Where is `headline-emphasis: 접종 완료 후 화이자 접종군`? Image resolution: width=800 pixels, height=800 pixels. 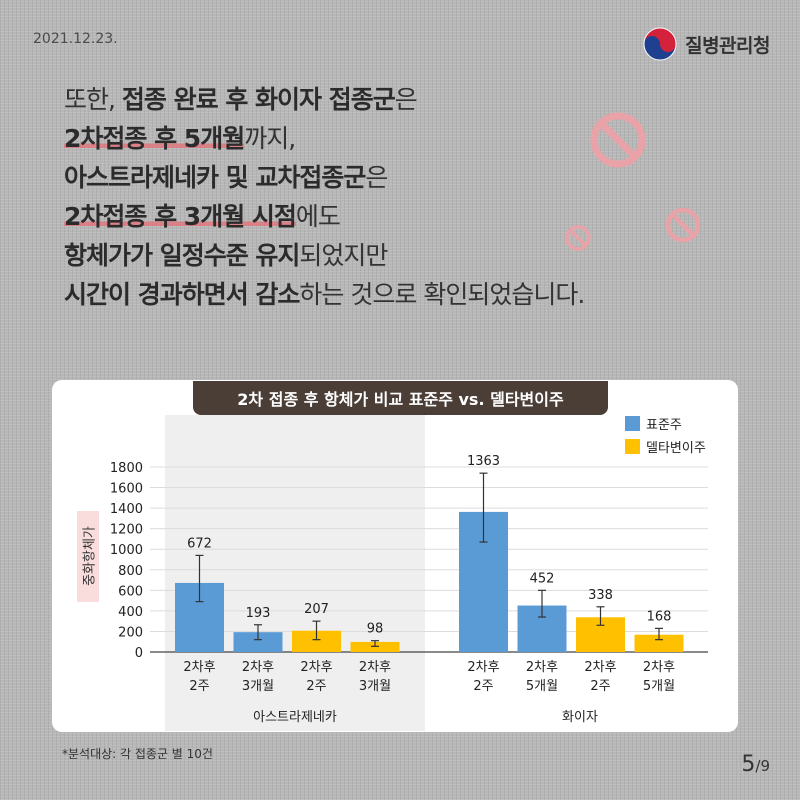
headline-emphasis: 접종 완료 후 화이자 접종군 is located at coordinates (258, 99).